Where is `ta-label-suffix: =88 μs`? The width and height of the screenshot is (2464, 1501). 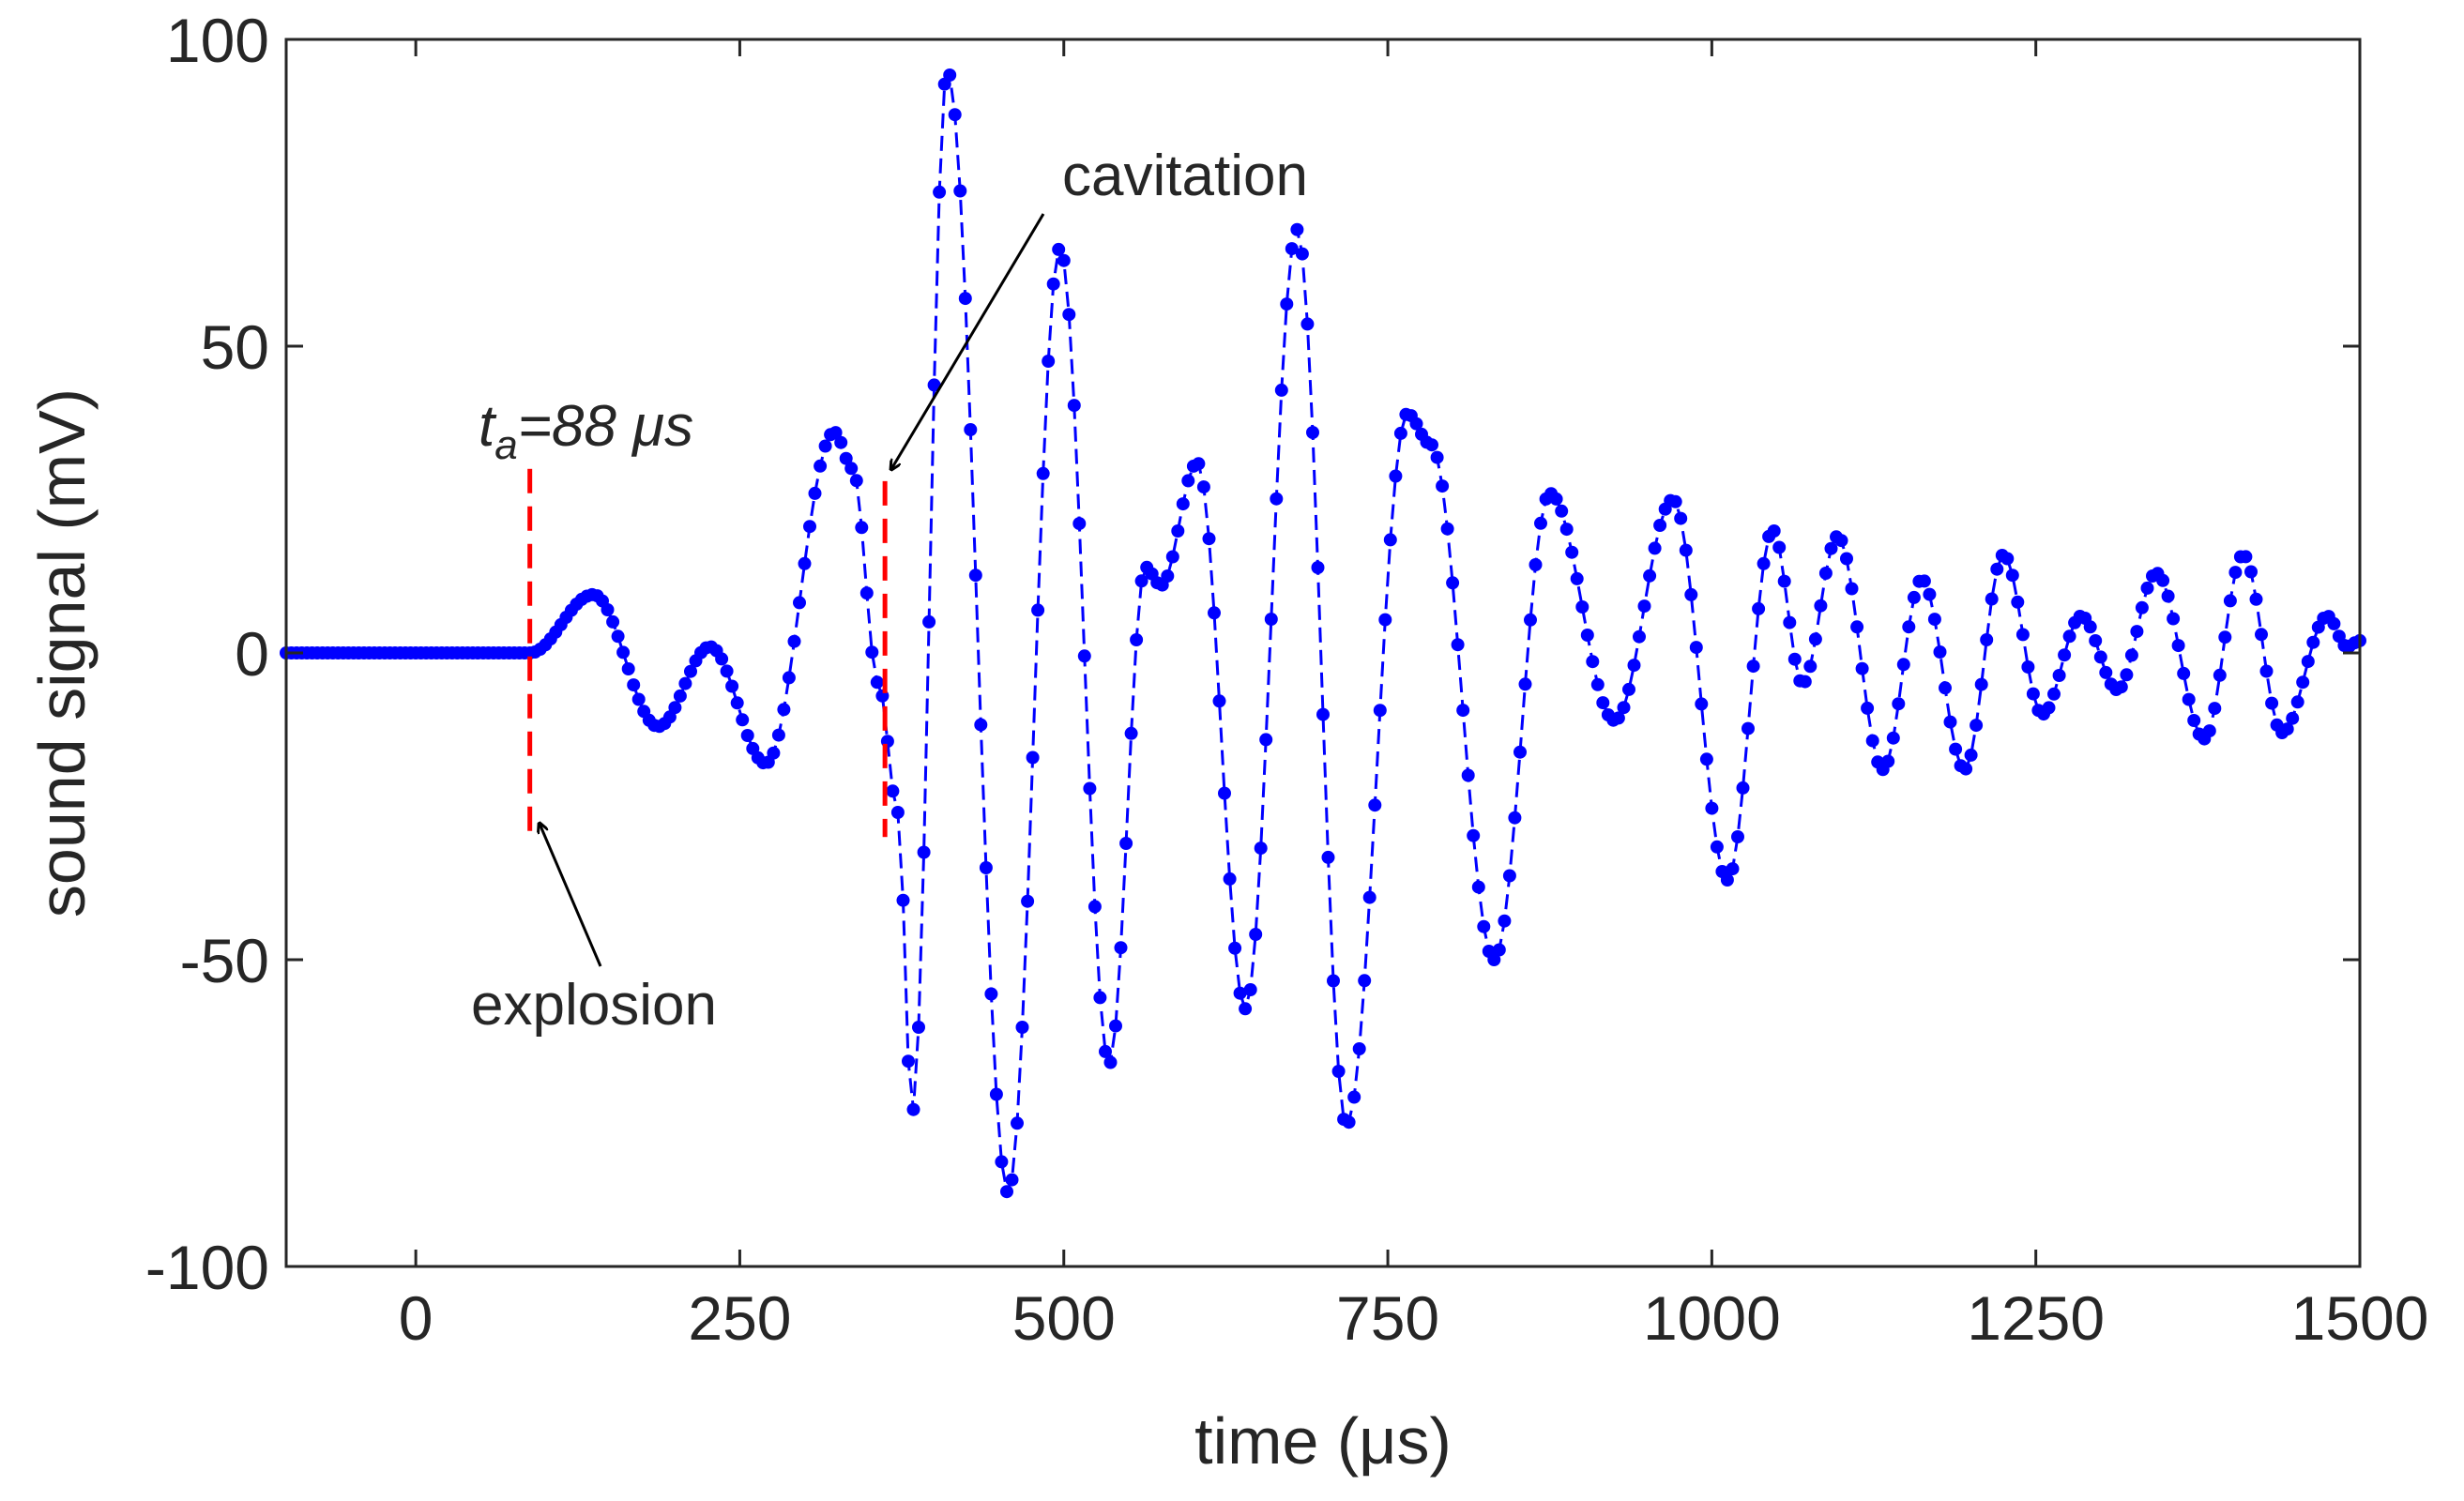 ta-label-suffix: =88 μs is located at coordinates (606, 426).